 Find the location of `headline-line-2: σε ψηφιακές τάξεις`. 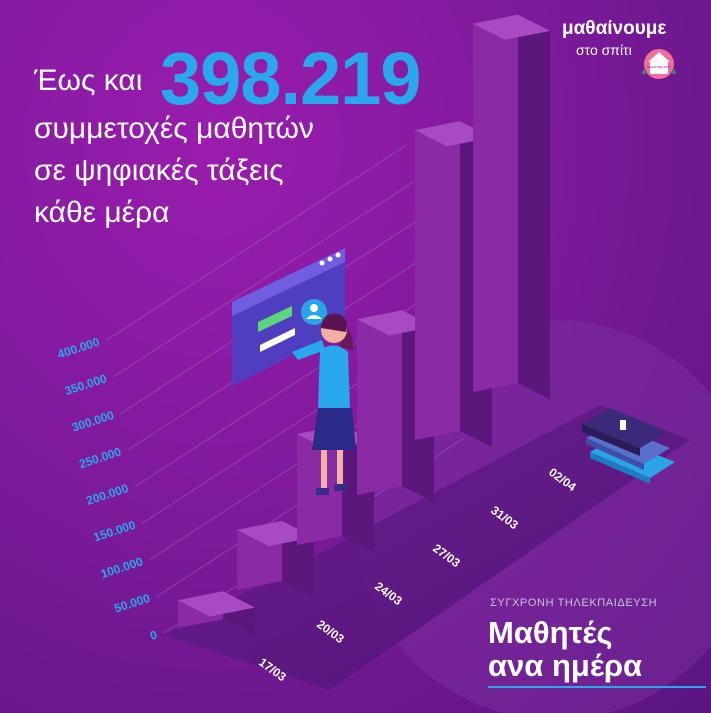

headline-line-2: σε ψηφιακές τάξεις is located at coordinates (159, 170).